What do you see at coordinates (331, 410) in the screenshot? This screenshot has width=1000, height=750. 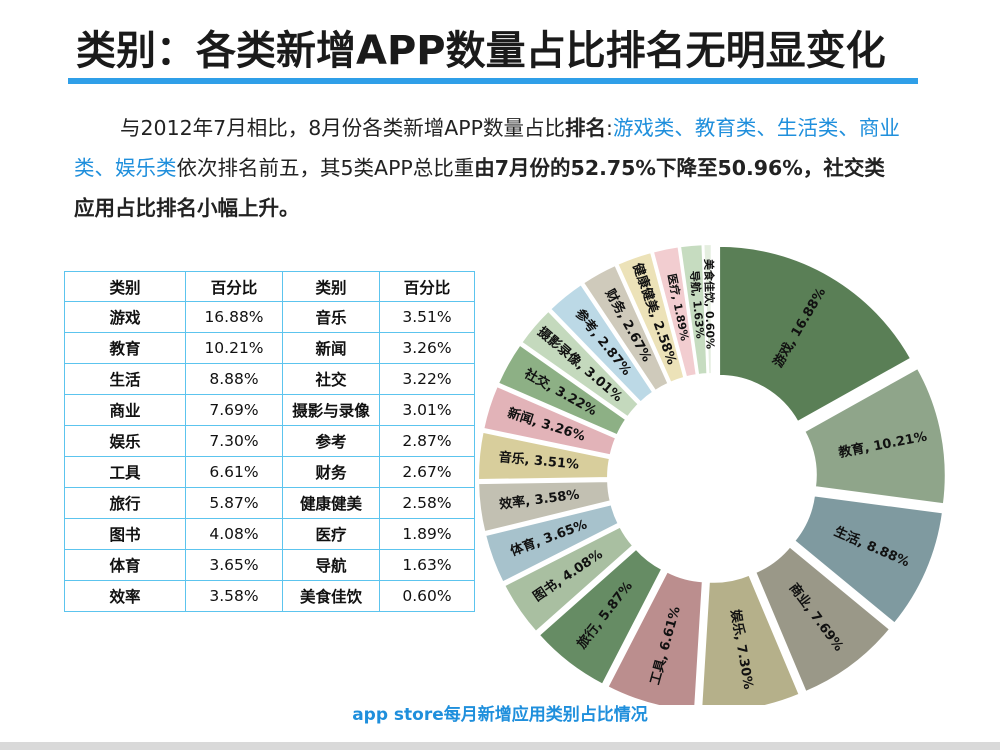 I see `cell-category-right: 摄影与录像` at bounding box center [331, 410].